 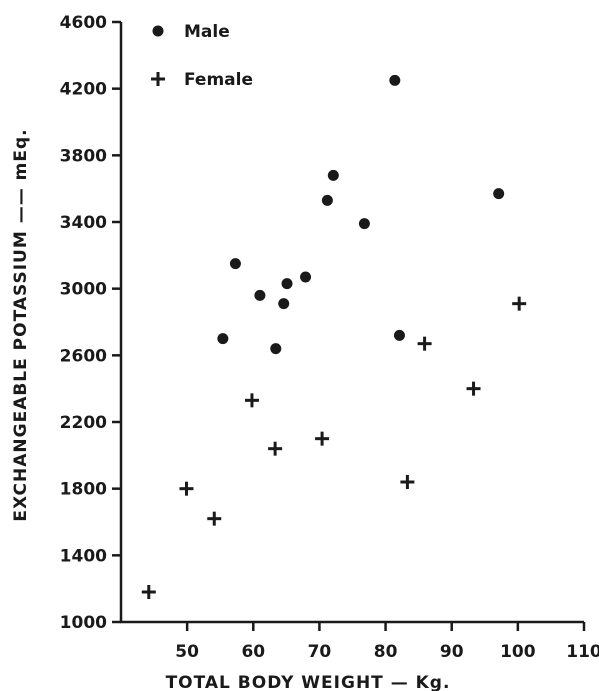 What do you see at coordinates (83, 423) in the screenshot?
I see `y-tick-label: 2200` at bounding box center [83, 423].